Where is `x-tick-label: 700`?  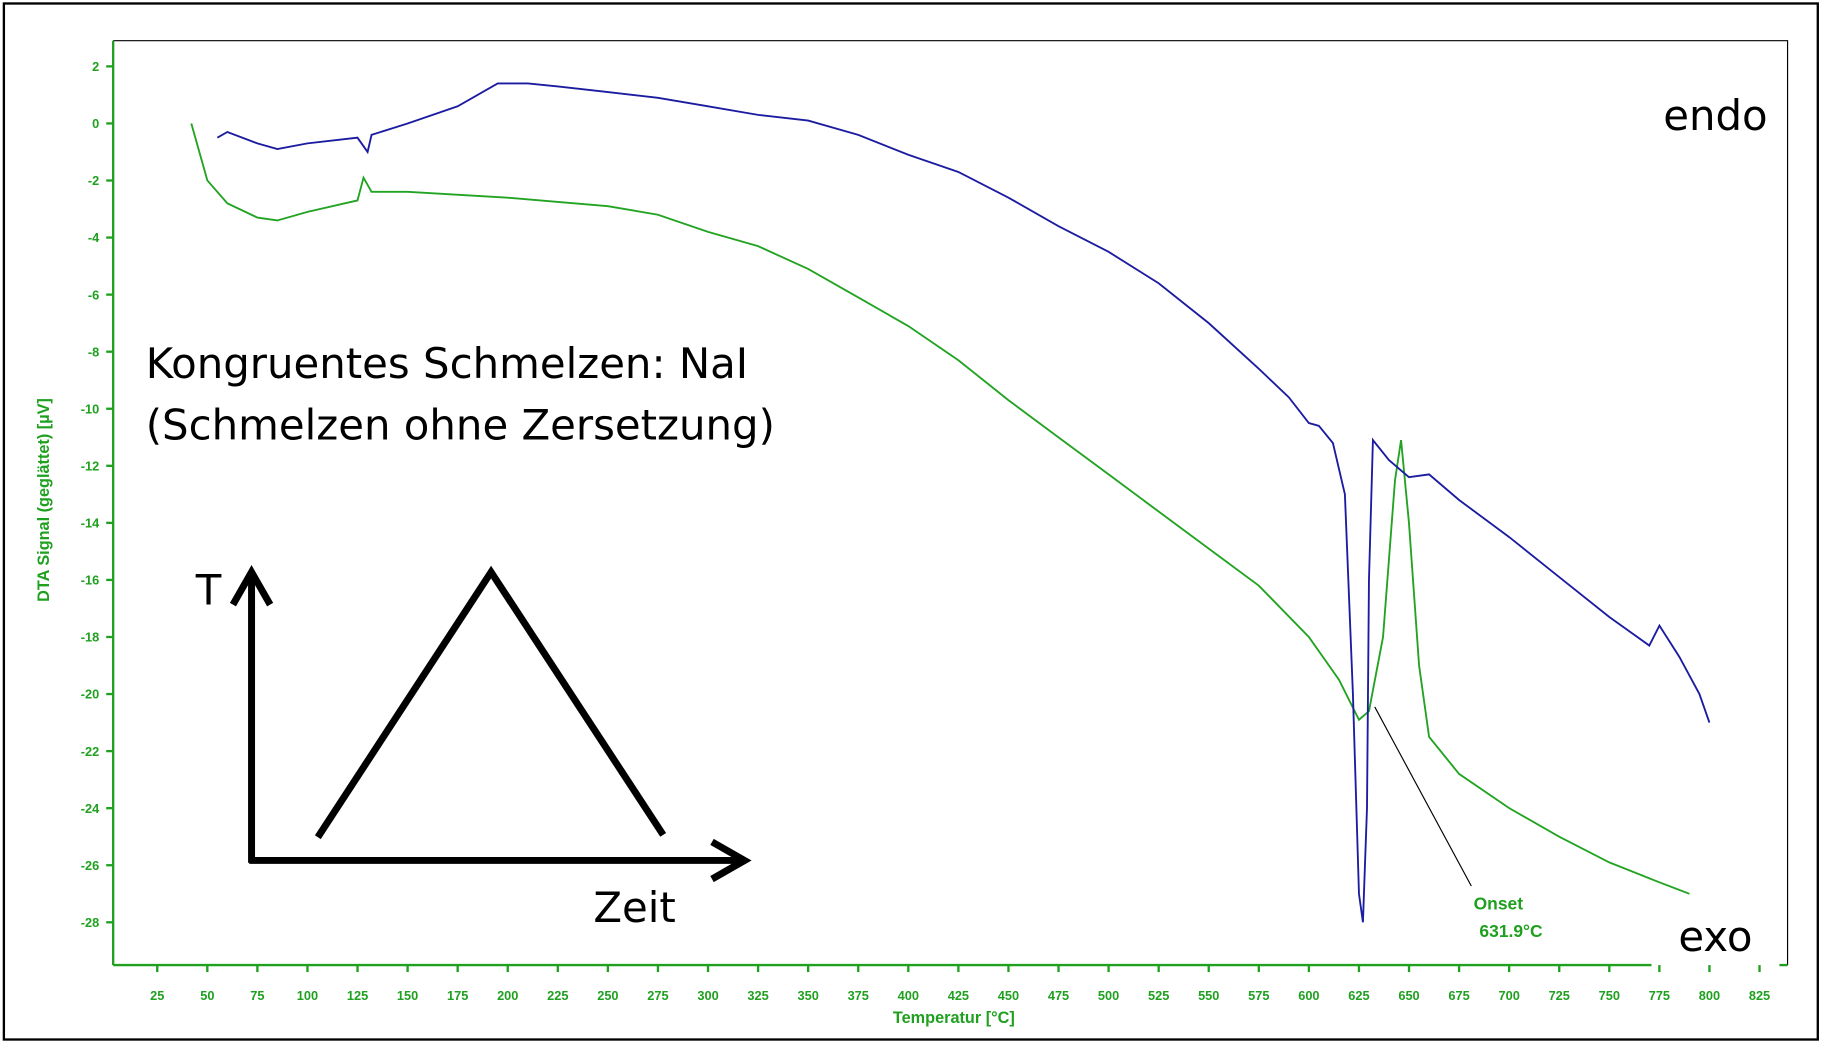 x-tick-label: 700 is located at coordinates (1509, 995).